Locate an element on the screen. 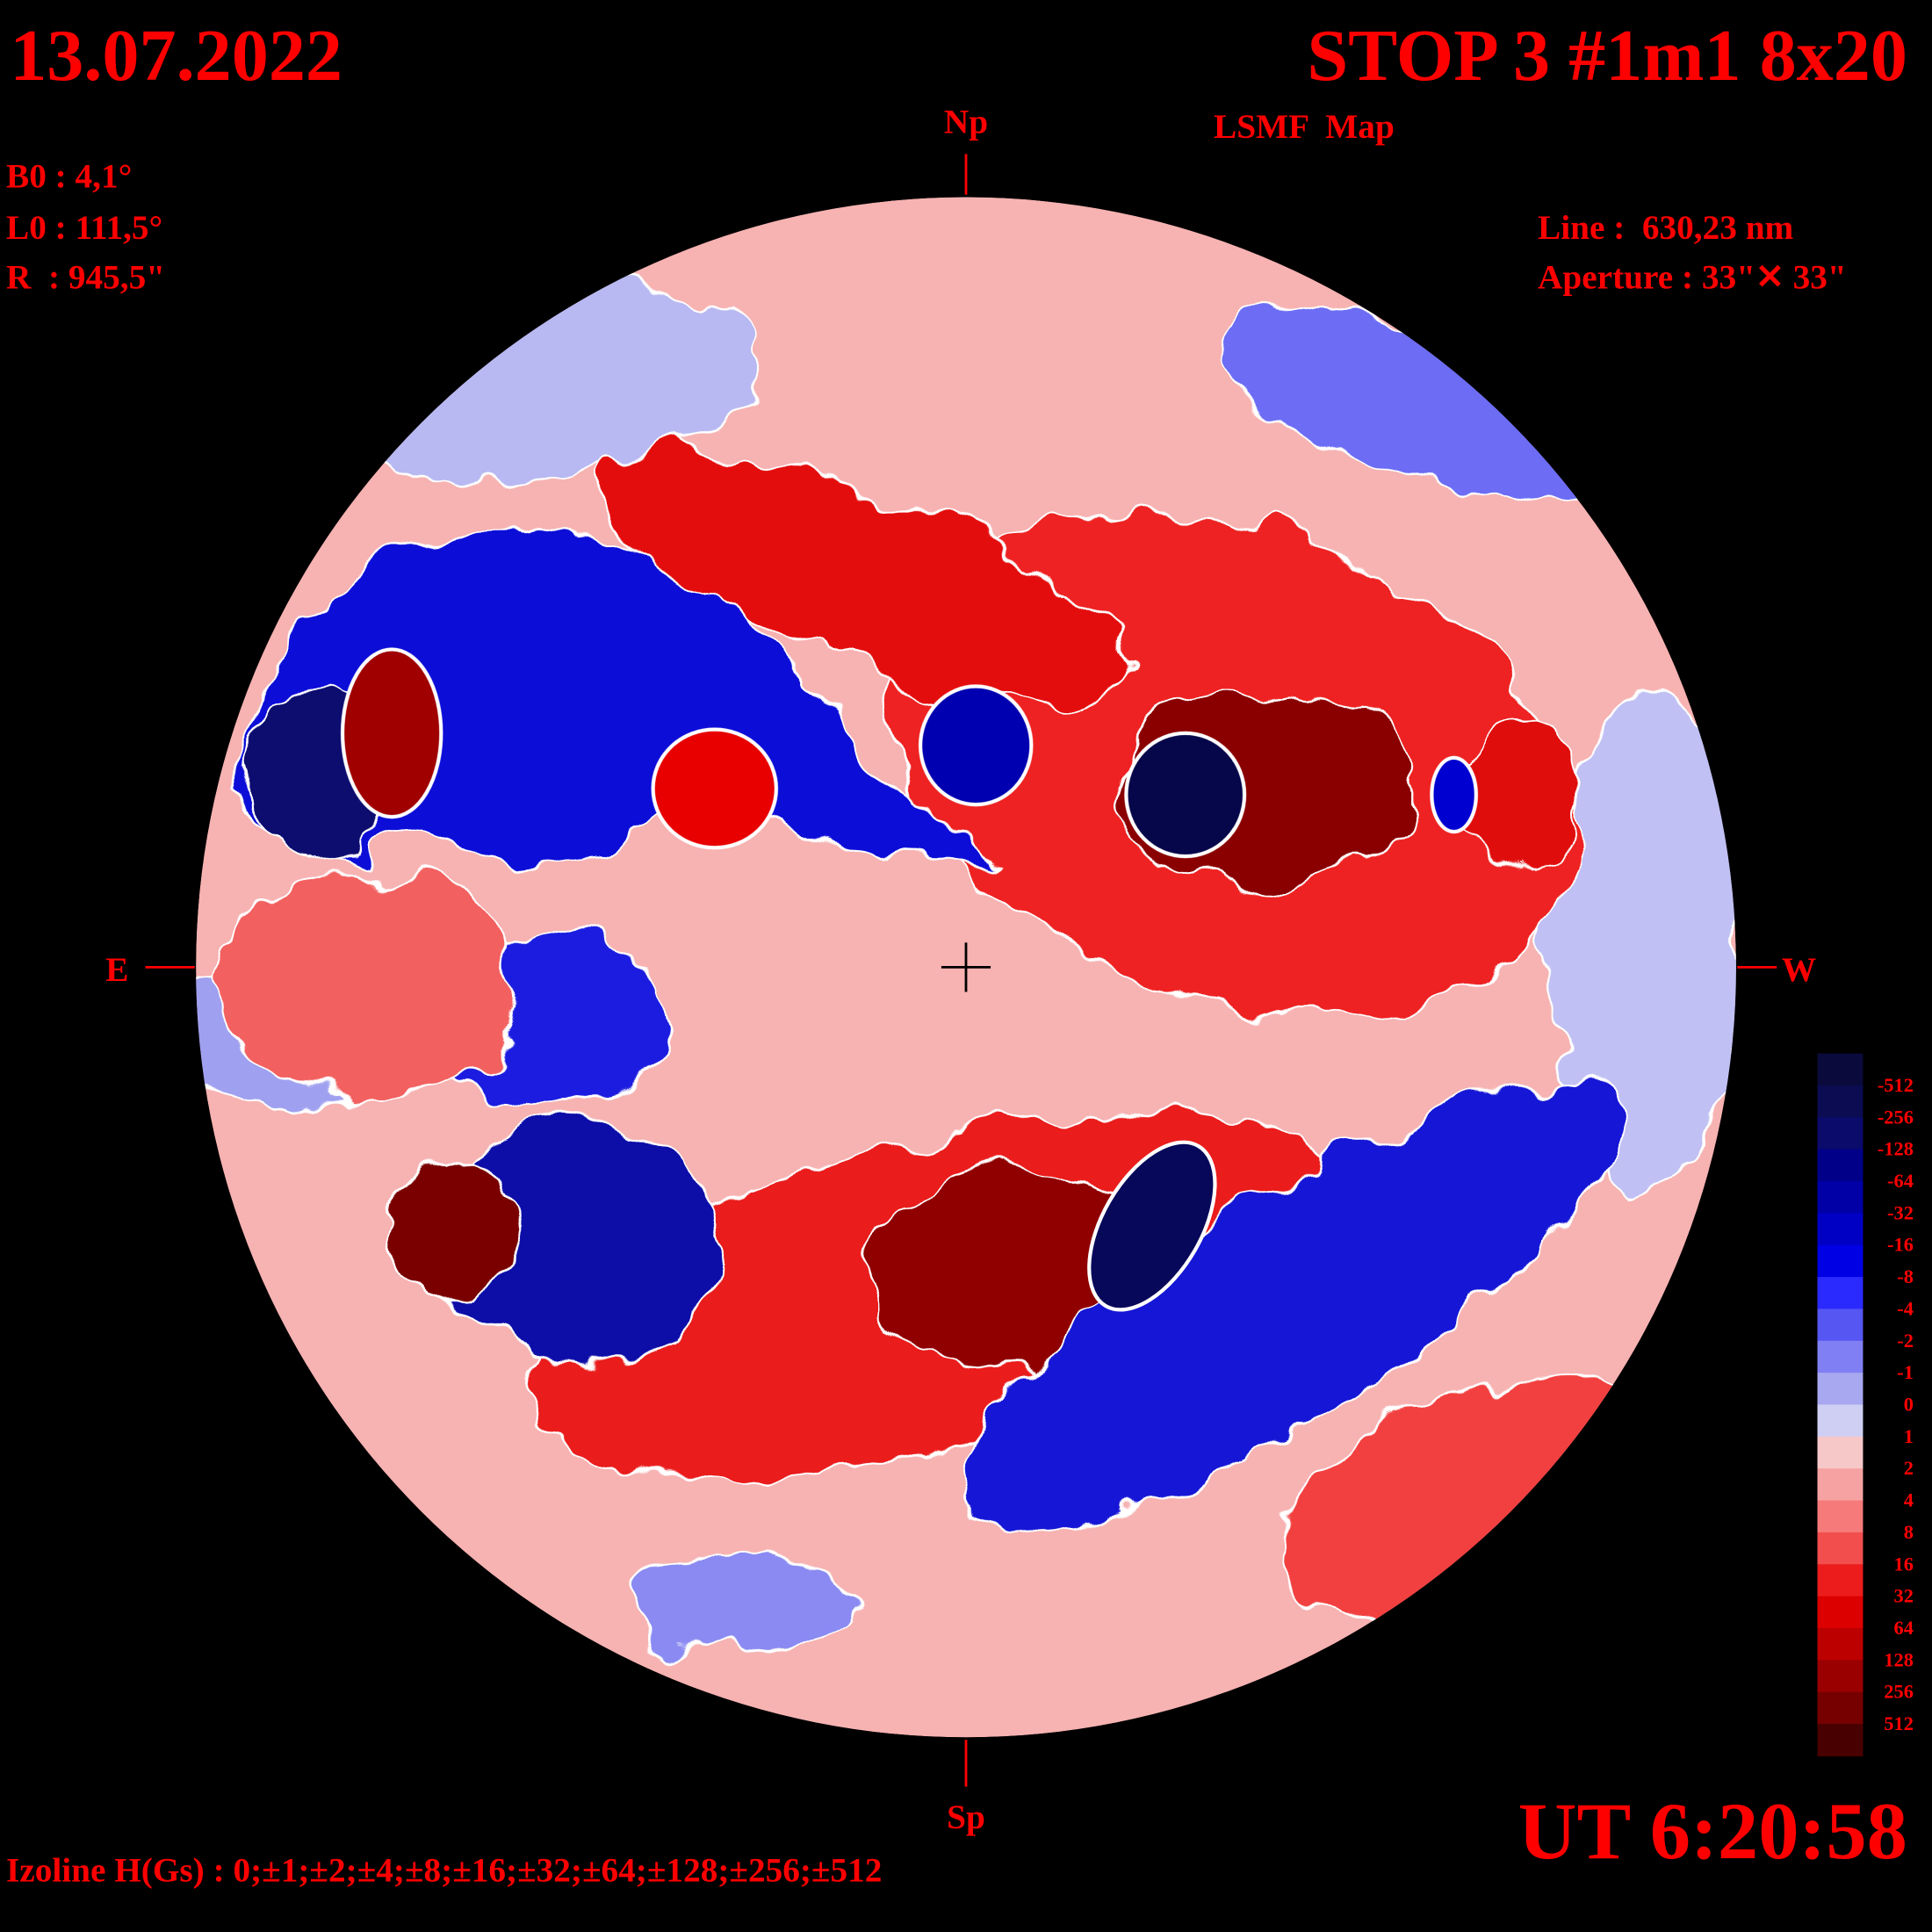  param: Line : 630,23 nm is located at coordinates (1666, 228).